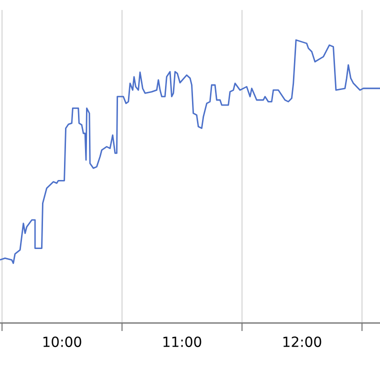 This screenshot has height=372, width=380. I want to click on x-tick-label: 11:00, so click(182, 342).